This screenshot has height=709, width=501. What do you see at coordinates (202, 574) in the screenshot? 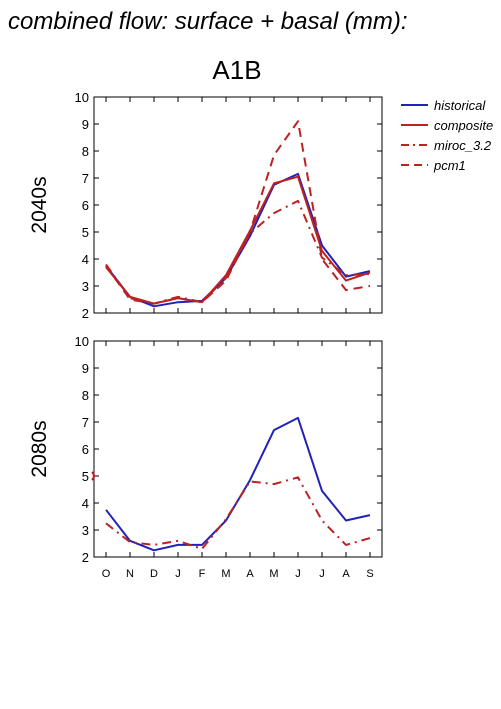
I see `x-tick-label: F` at bounding box center [202, 574].